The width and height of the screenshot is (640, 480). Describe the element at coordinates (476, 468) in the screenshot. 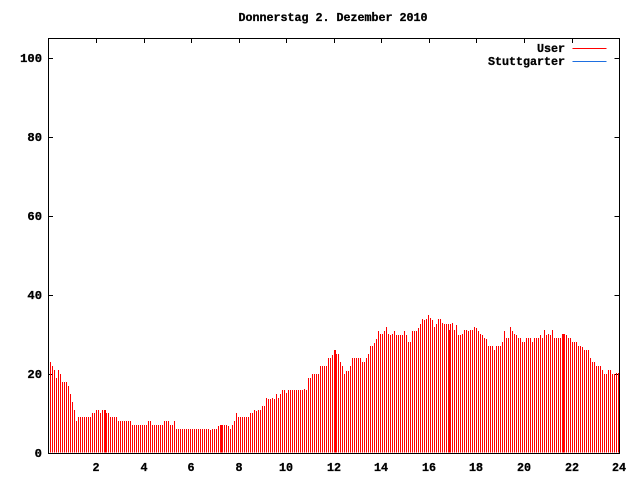

I see `svg-text: 18` at that location.